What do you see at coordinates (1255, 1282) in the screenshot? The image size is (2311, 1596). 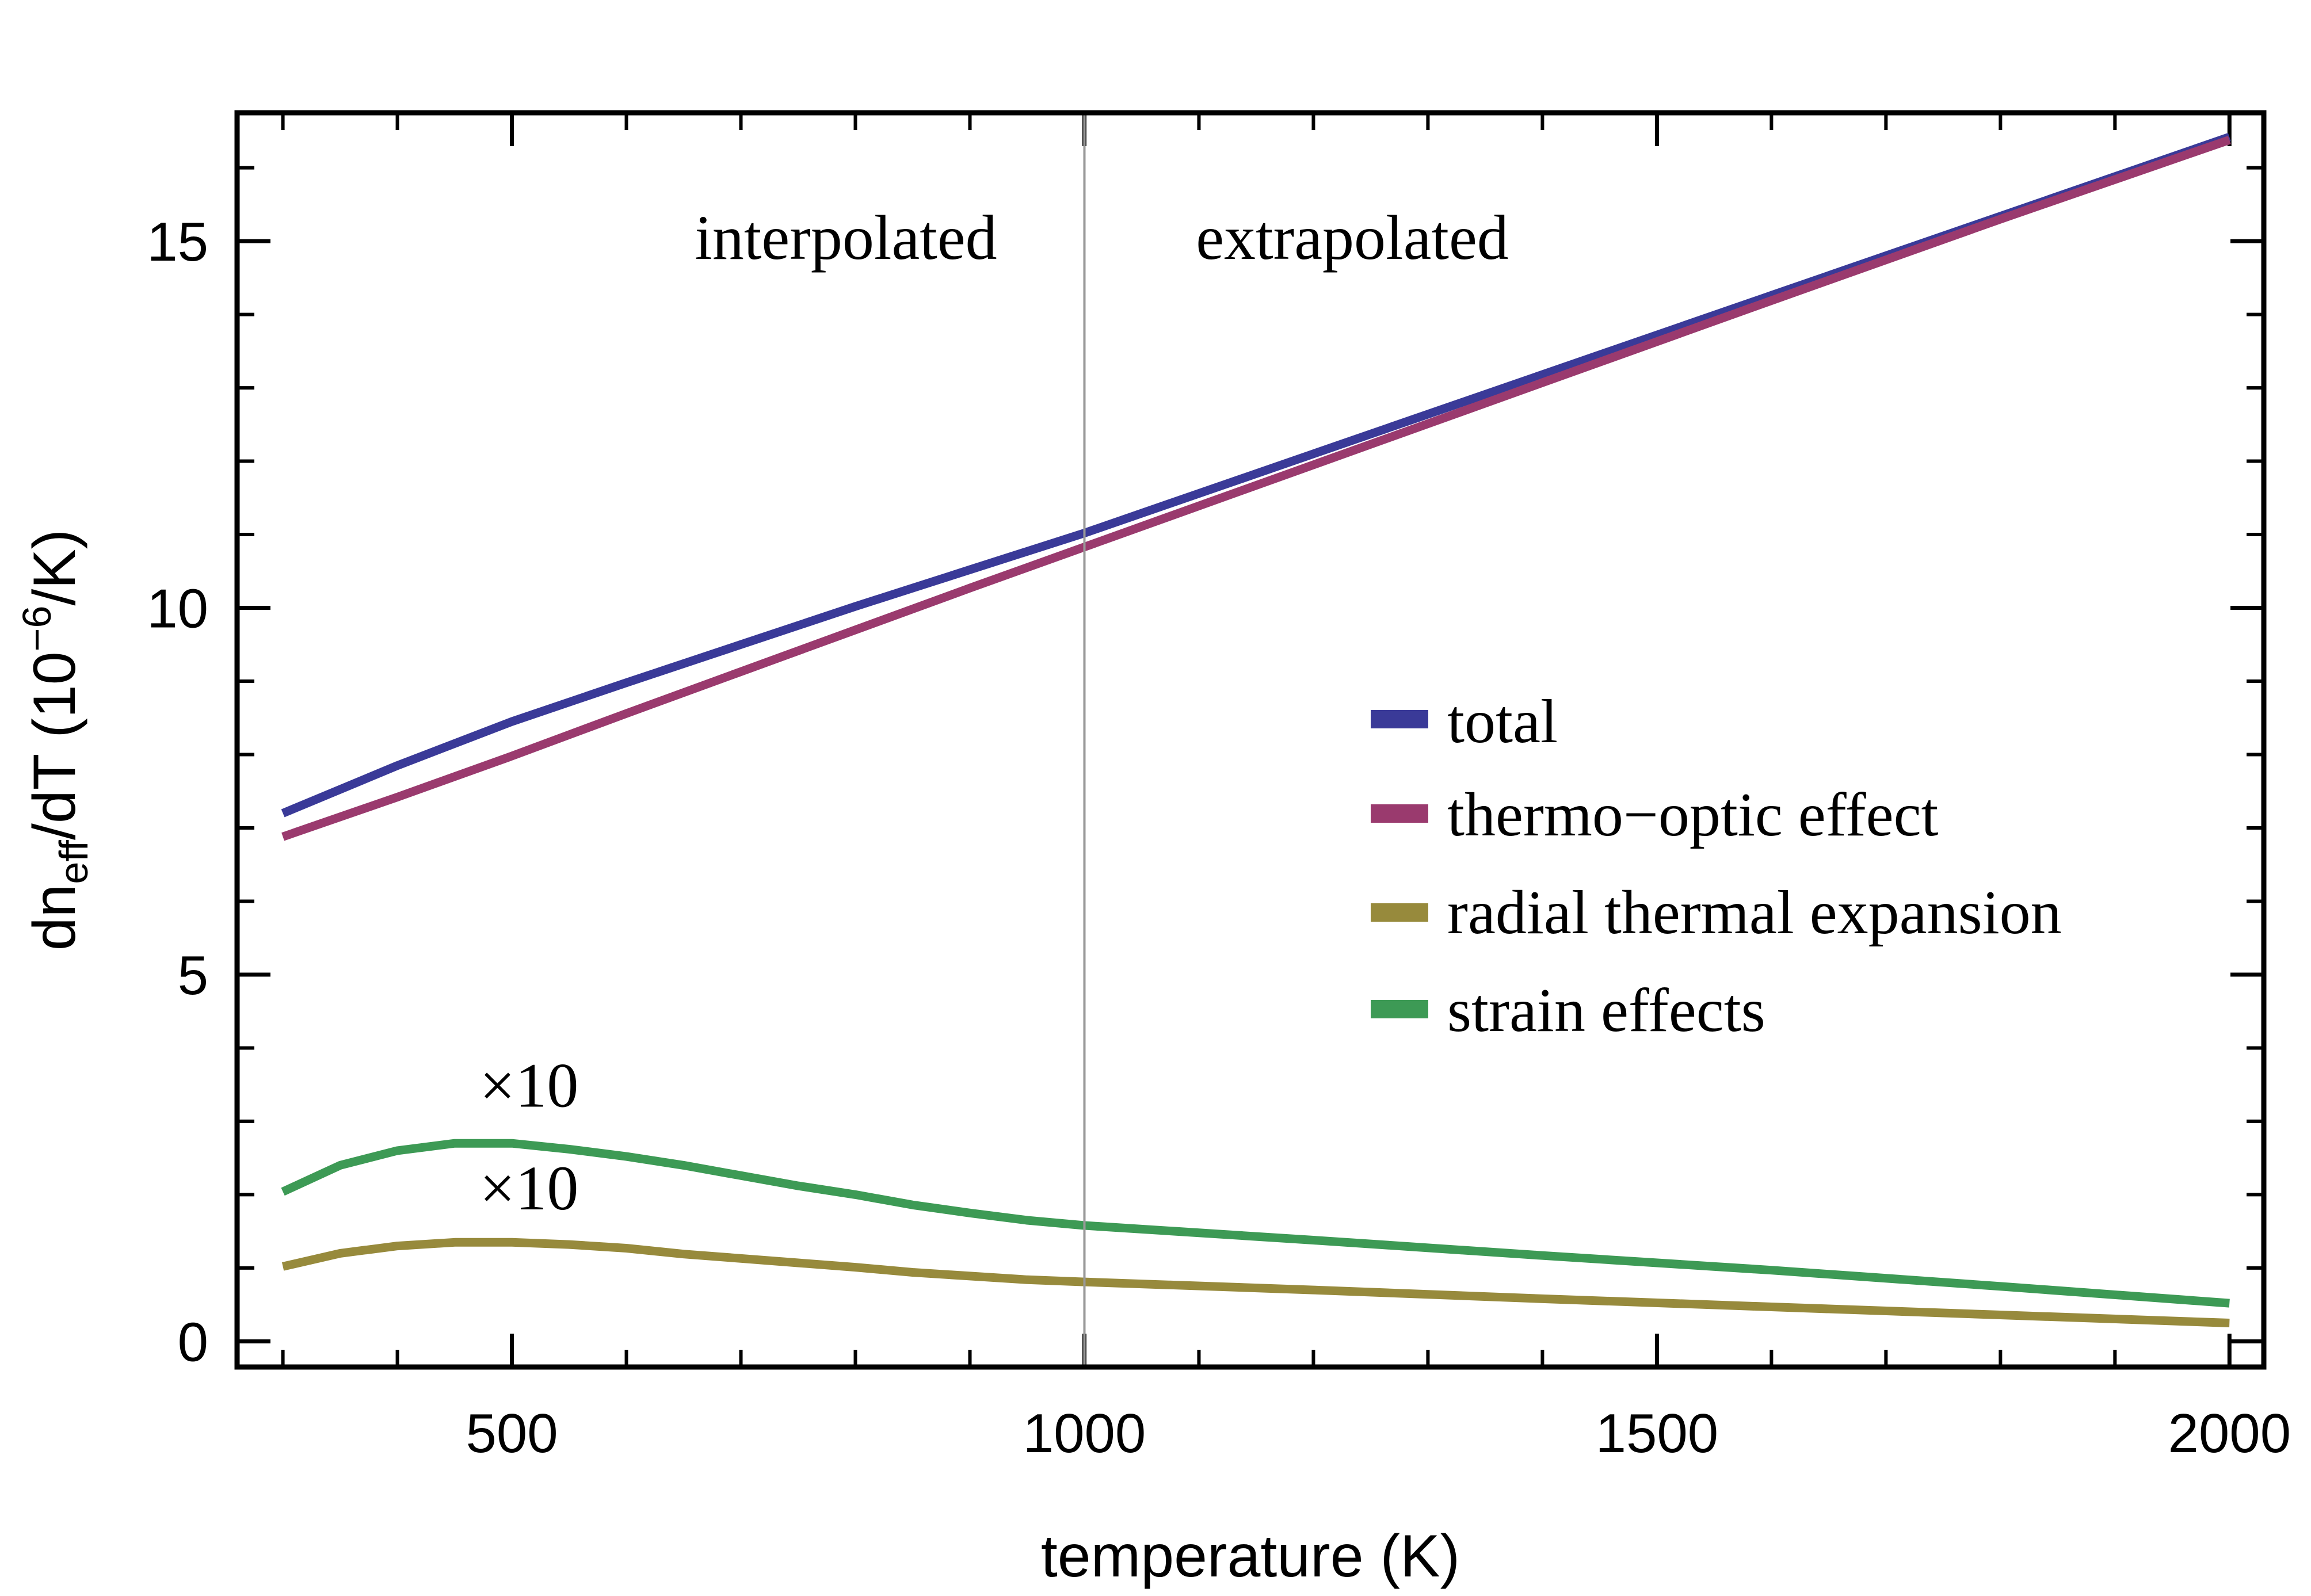 I see `series-line-radial-thermal-expansion` at bounding box center [1255, 1282].